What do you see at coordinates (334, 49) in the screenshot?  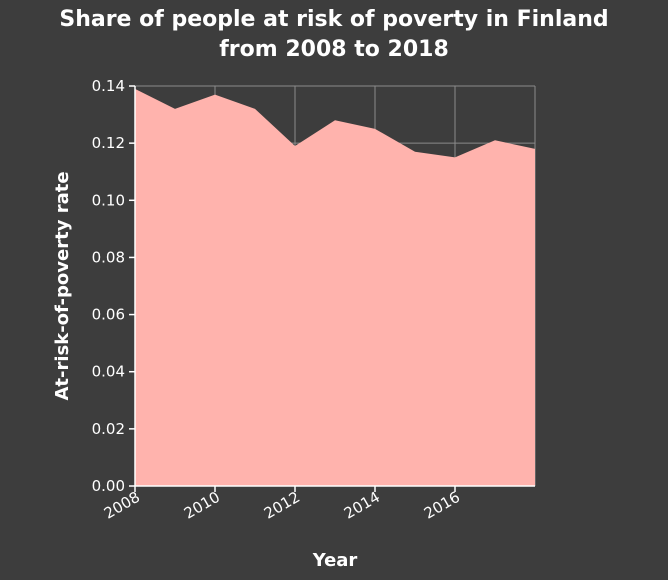 I see `chart-title-line-2: from 2008 to 2018` at bounding box center [334, 49].